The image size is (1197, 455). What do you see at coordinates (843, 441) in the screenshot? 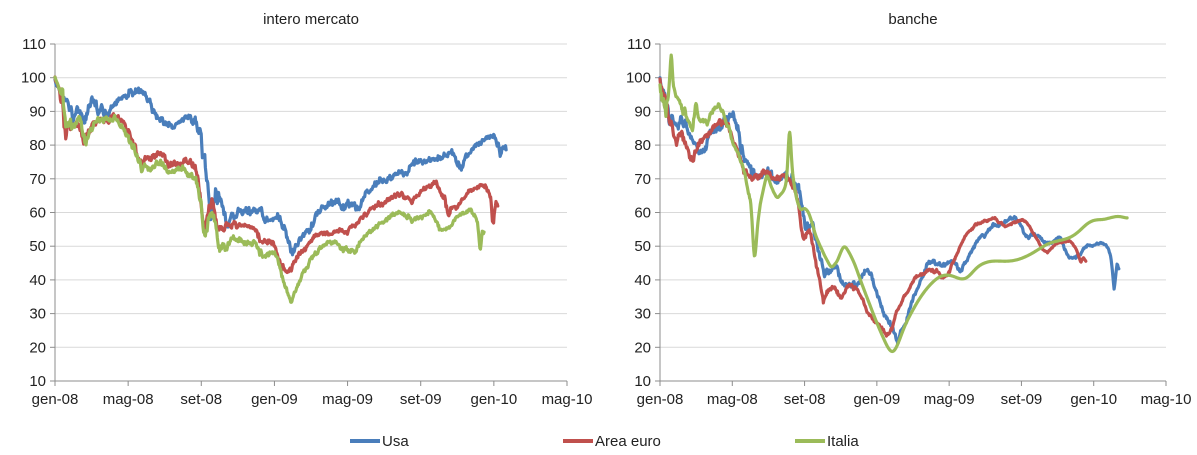
I see `legend-label-italia: Italia` at bounding box center [843, 441].